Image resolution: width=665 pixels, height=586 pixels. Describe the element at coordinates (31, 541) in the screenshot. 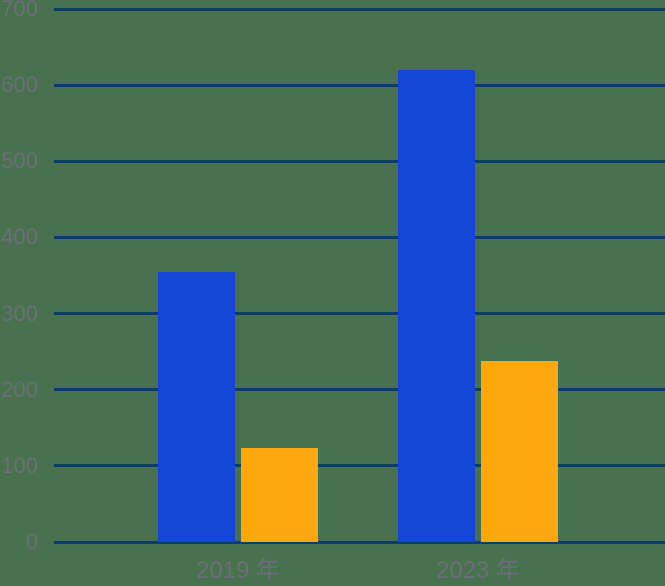

I see `y-tick-label-0: 0` at that location.